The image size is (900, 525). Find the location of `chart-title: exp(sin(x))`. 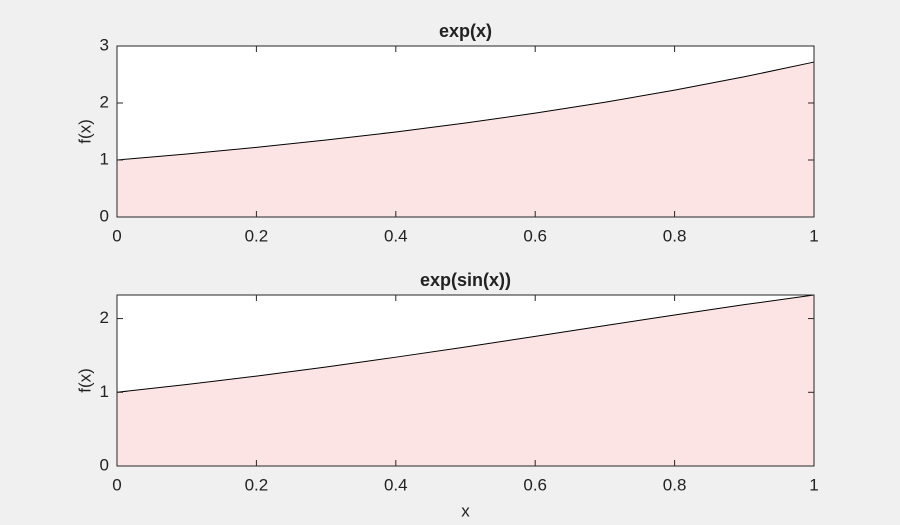

chart-title: exp(sin(x)) is located at coordinates (465, 280).